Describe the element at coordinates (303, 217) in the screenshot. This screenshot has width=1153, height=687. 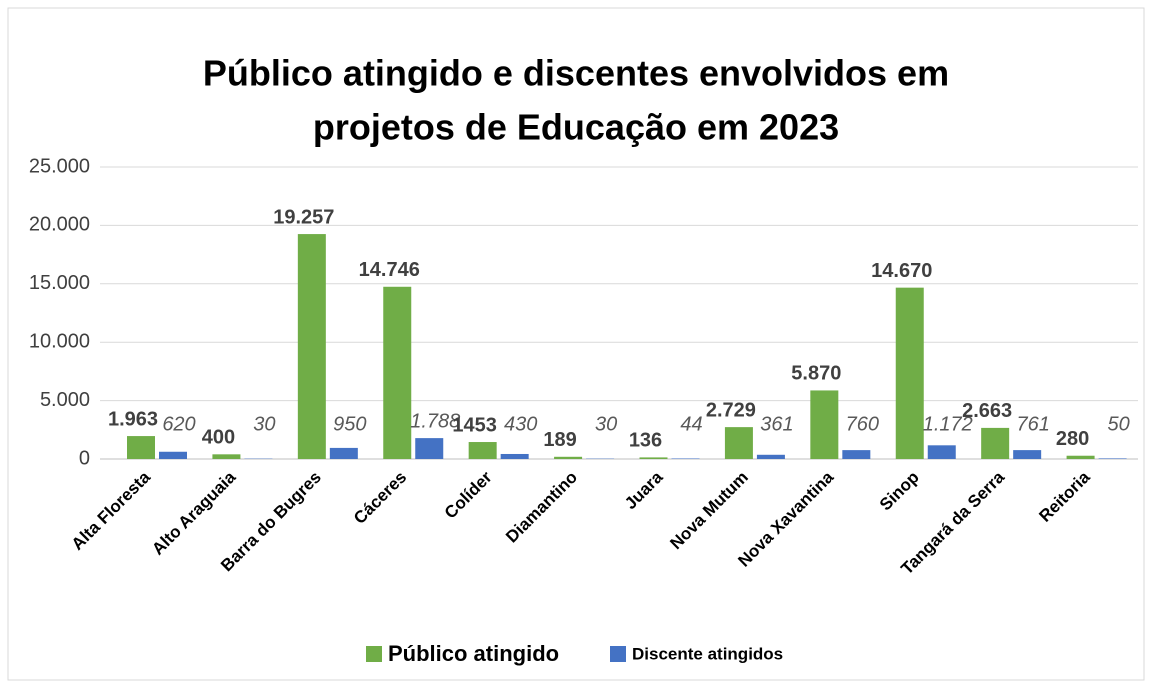
I see `data-label: 19.257` at that location.